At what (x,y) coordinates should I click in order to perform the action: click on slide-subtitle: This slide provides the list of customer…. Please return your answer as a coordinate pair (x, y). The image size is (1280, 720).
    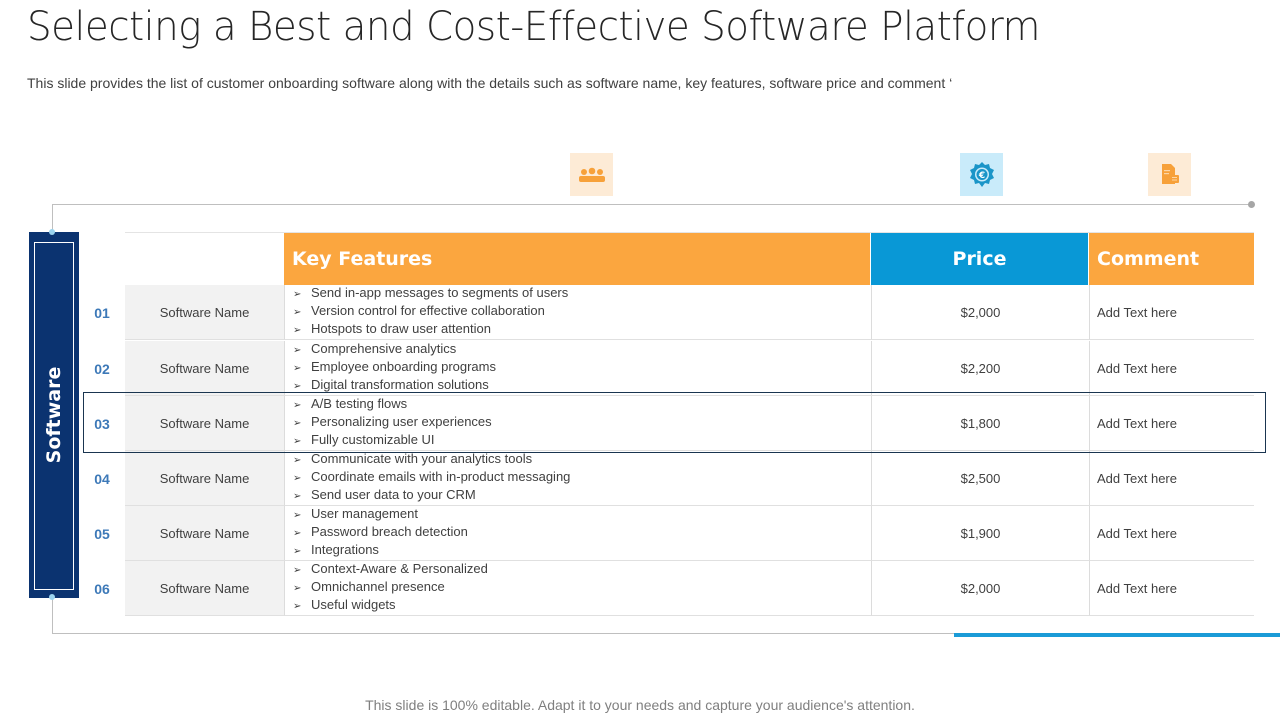
    Looking at the image, I should click on (490, 83).